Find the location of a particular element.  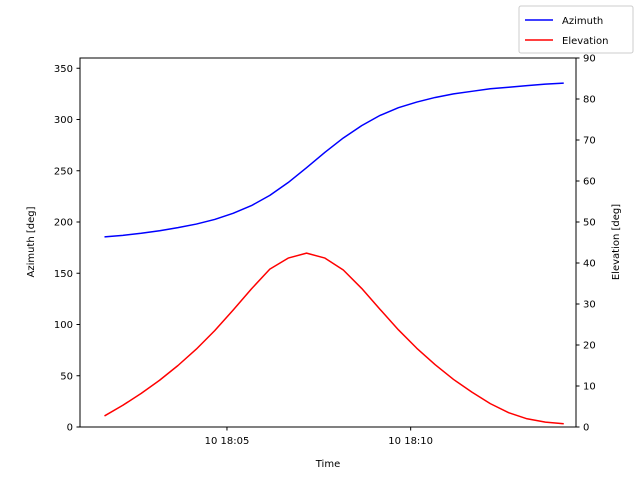

x-tick-label: 10 18:05 is located at coordinates (227, 441).